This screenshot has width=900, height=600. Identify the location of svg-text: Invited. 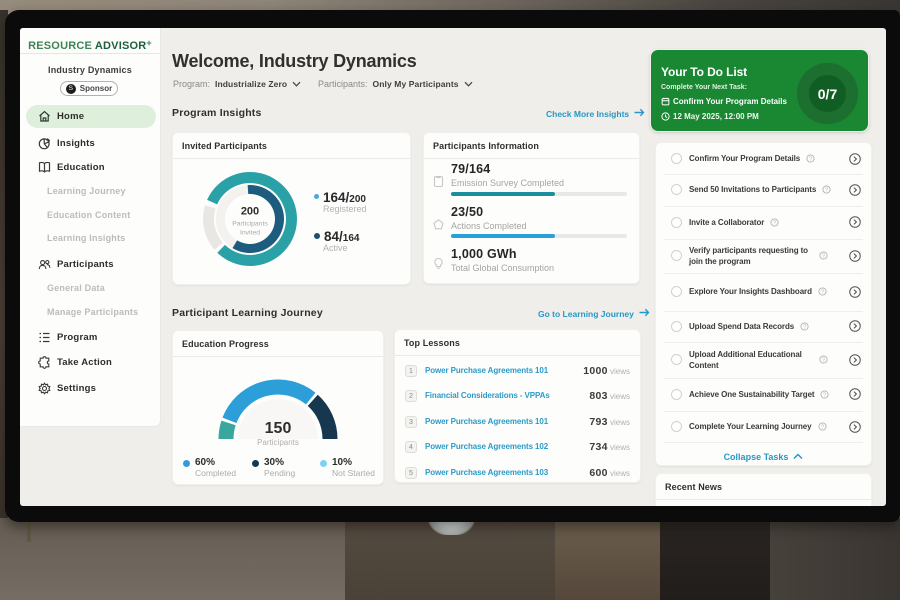
(250, 233).